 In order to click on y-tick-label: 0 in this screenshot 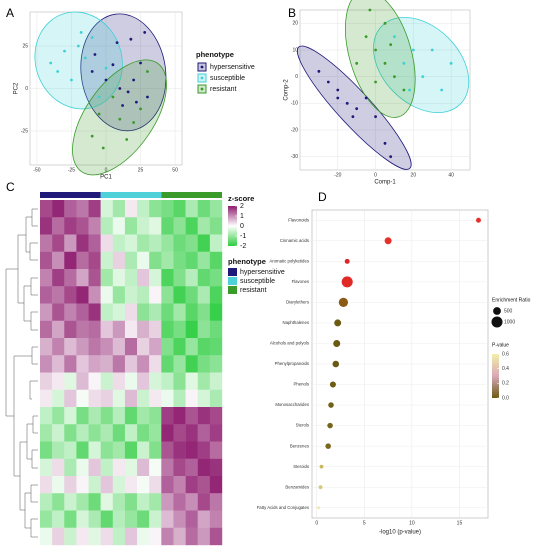, I will do `click(296, 77)`.